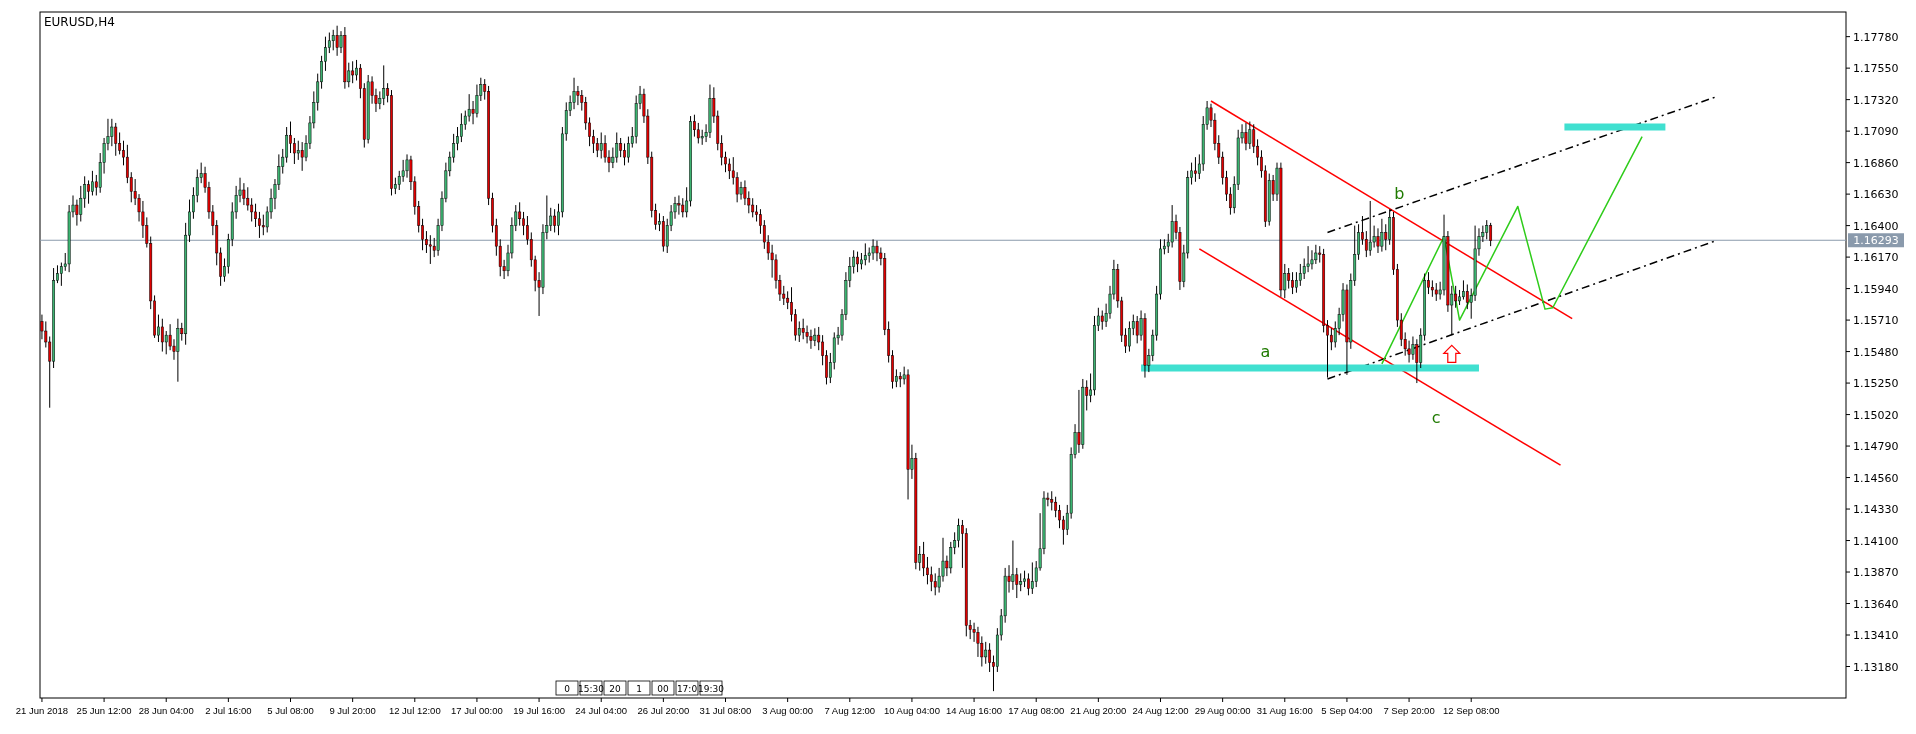 The height and width of the screenshot is (734, 1916). I want to click on line-series, so click(1512, 250).